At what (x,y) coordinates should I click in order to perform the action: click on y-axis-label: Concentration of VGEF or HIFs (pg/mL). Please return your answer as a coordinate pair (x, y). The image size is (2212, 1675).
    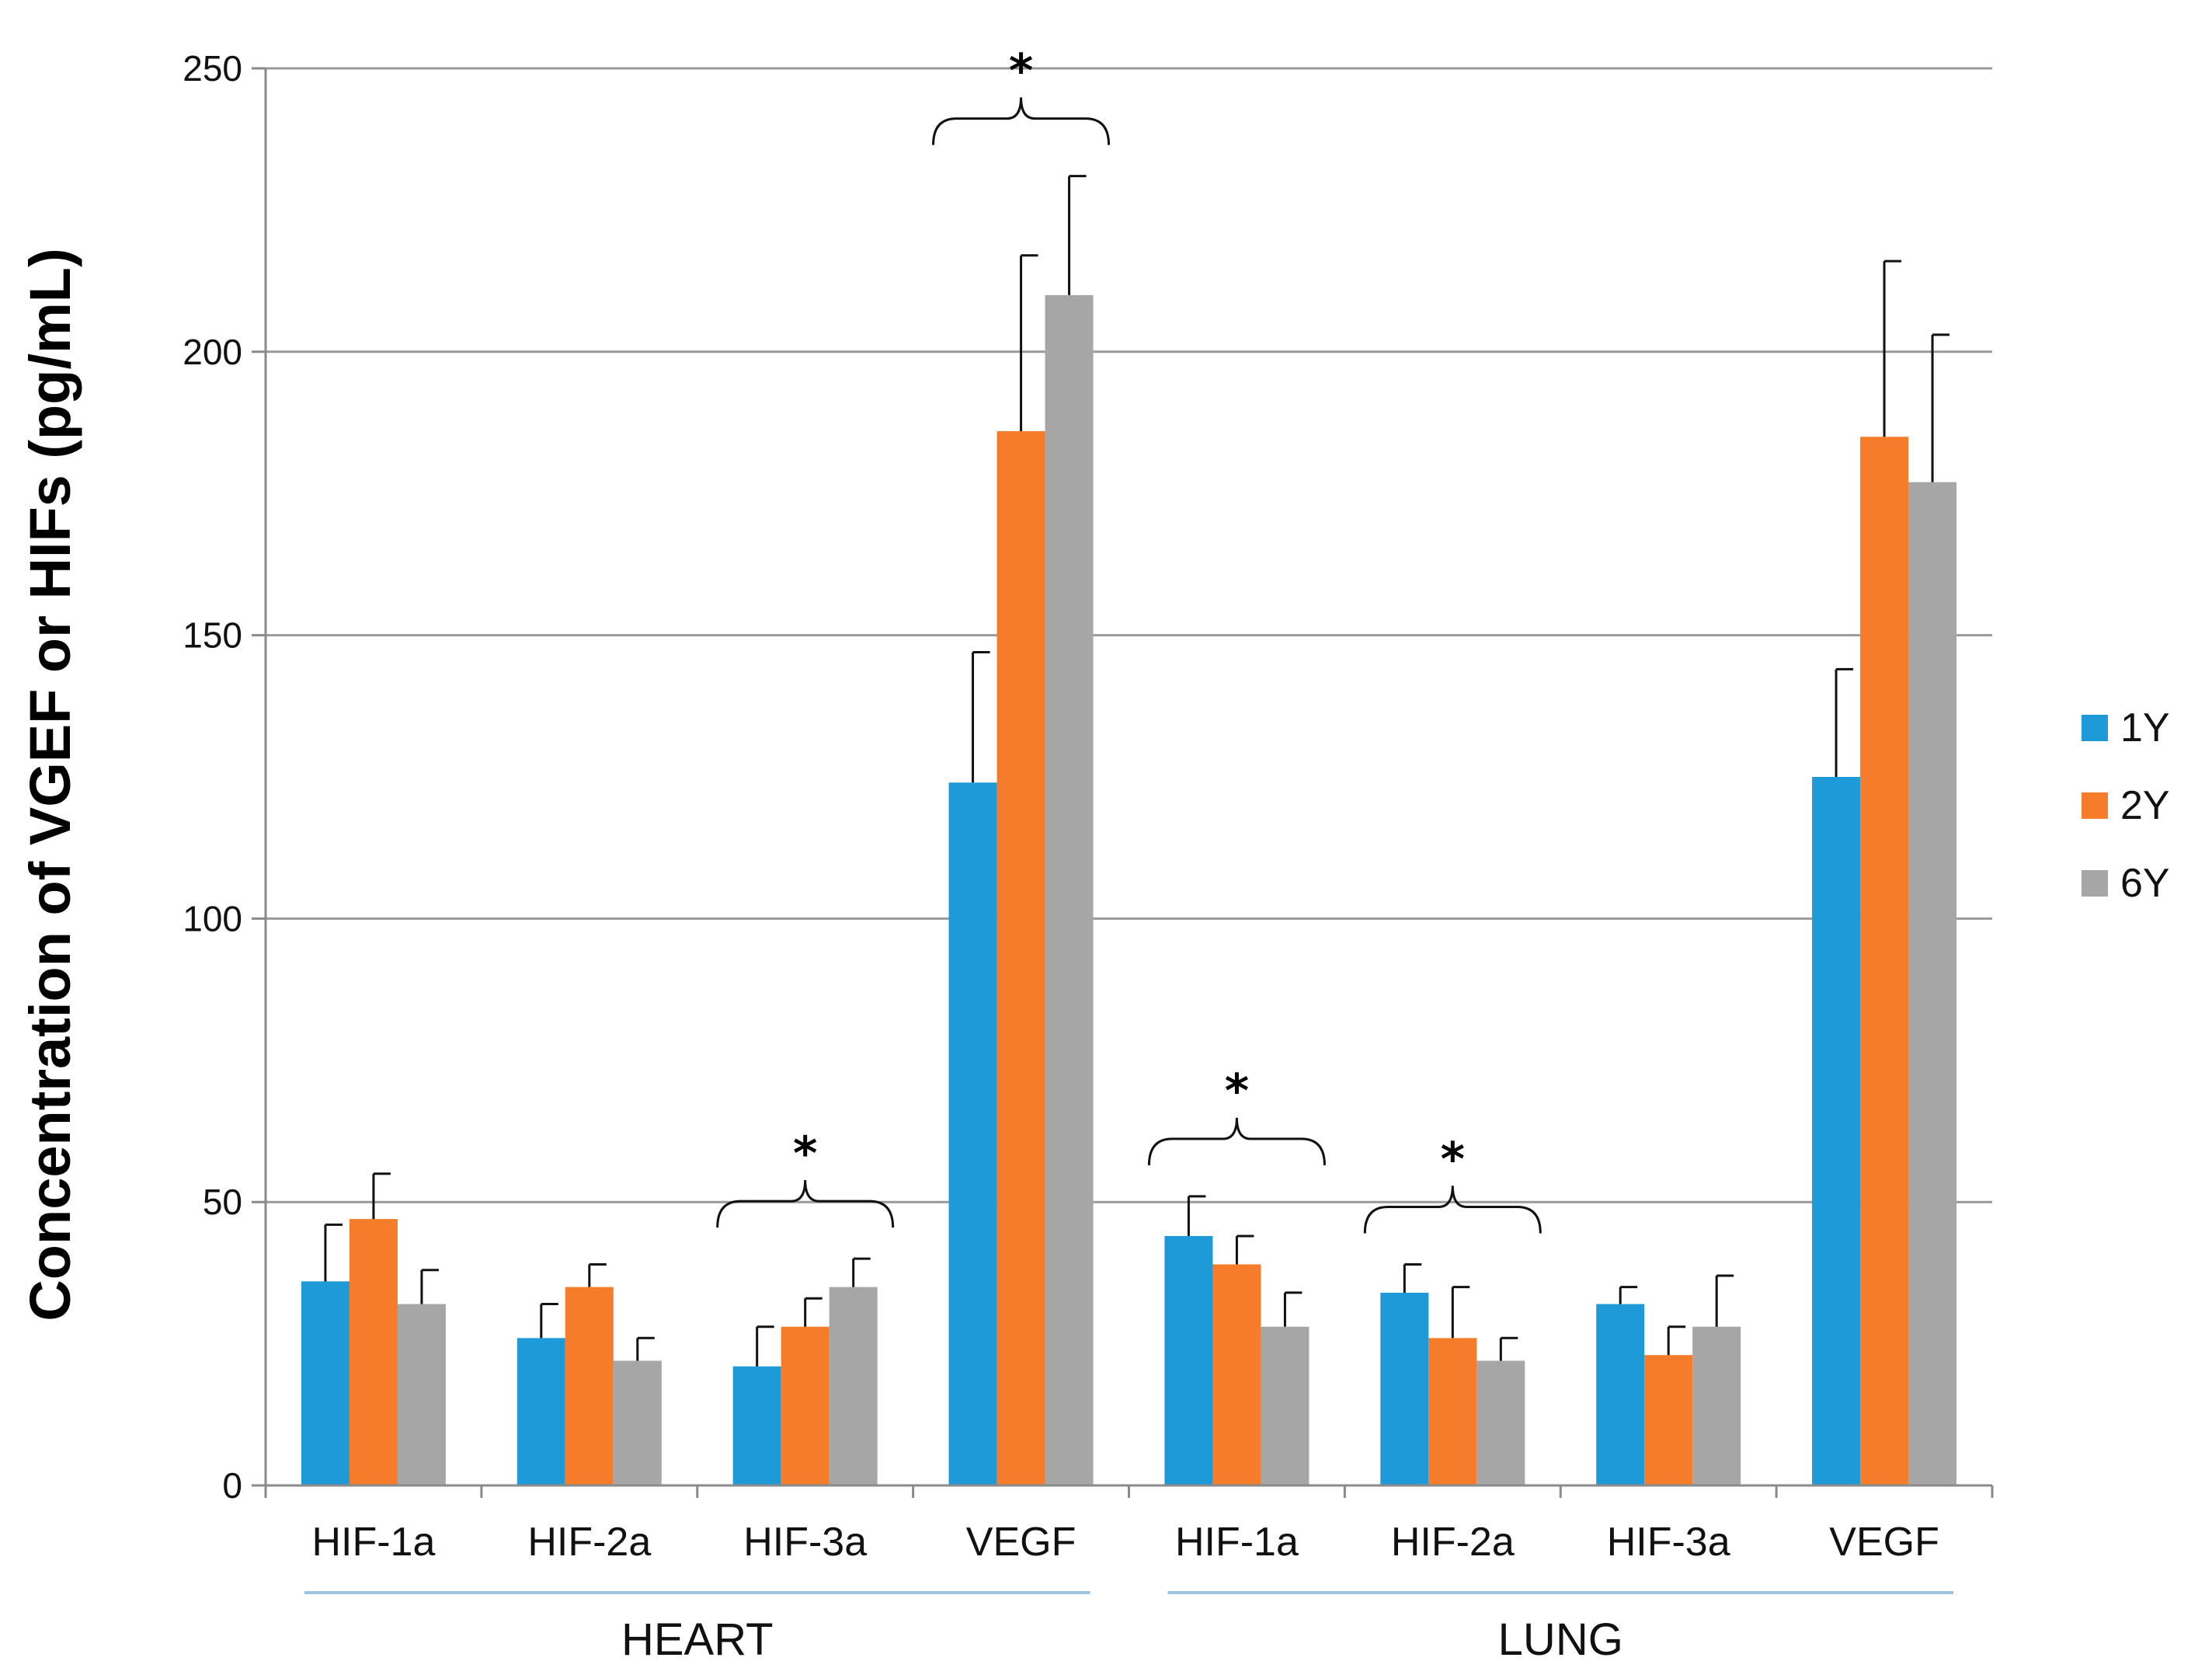
    Looking at the image, I should click on (50, 784).